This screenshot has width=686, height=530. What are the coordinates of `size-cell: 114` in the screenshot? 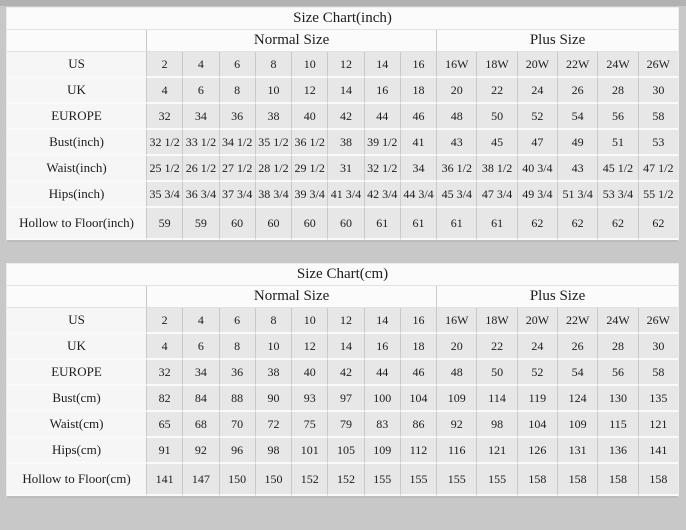 It's located at (496, 399).